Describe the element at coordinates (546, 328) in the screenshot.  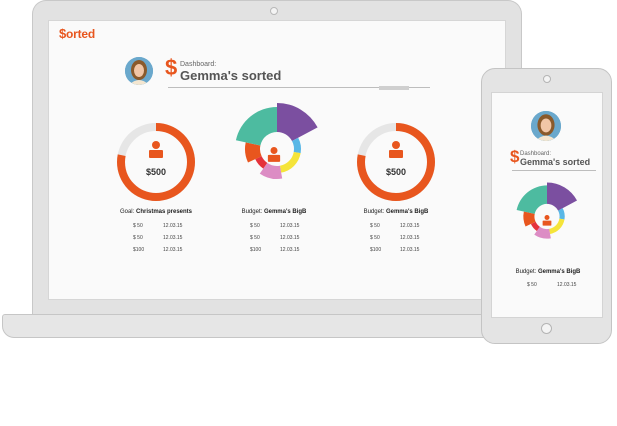
I see `phone-home-button` at that location.